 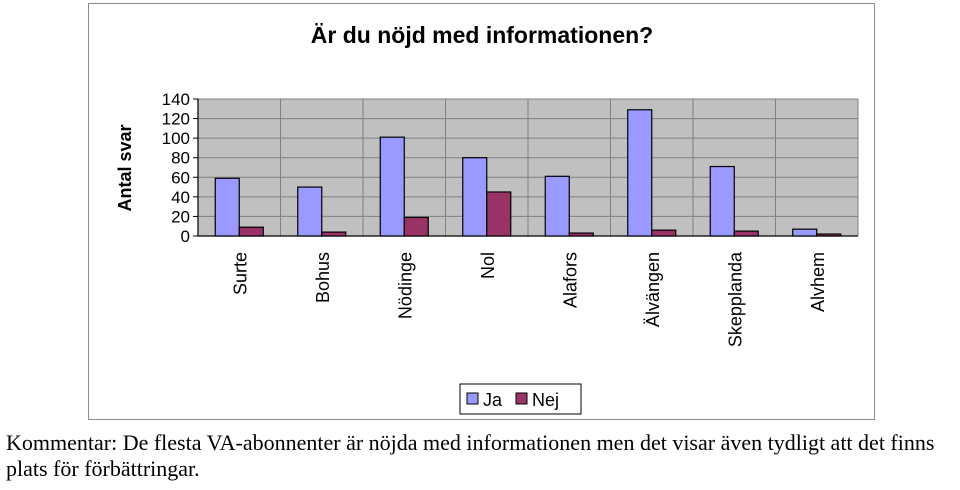 What do you see at coordinates (493, 400) in the screenshot?
I see `legend-label-ja: Ja` at bounding box center [493, 400].